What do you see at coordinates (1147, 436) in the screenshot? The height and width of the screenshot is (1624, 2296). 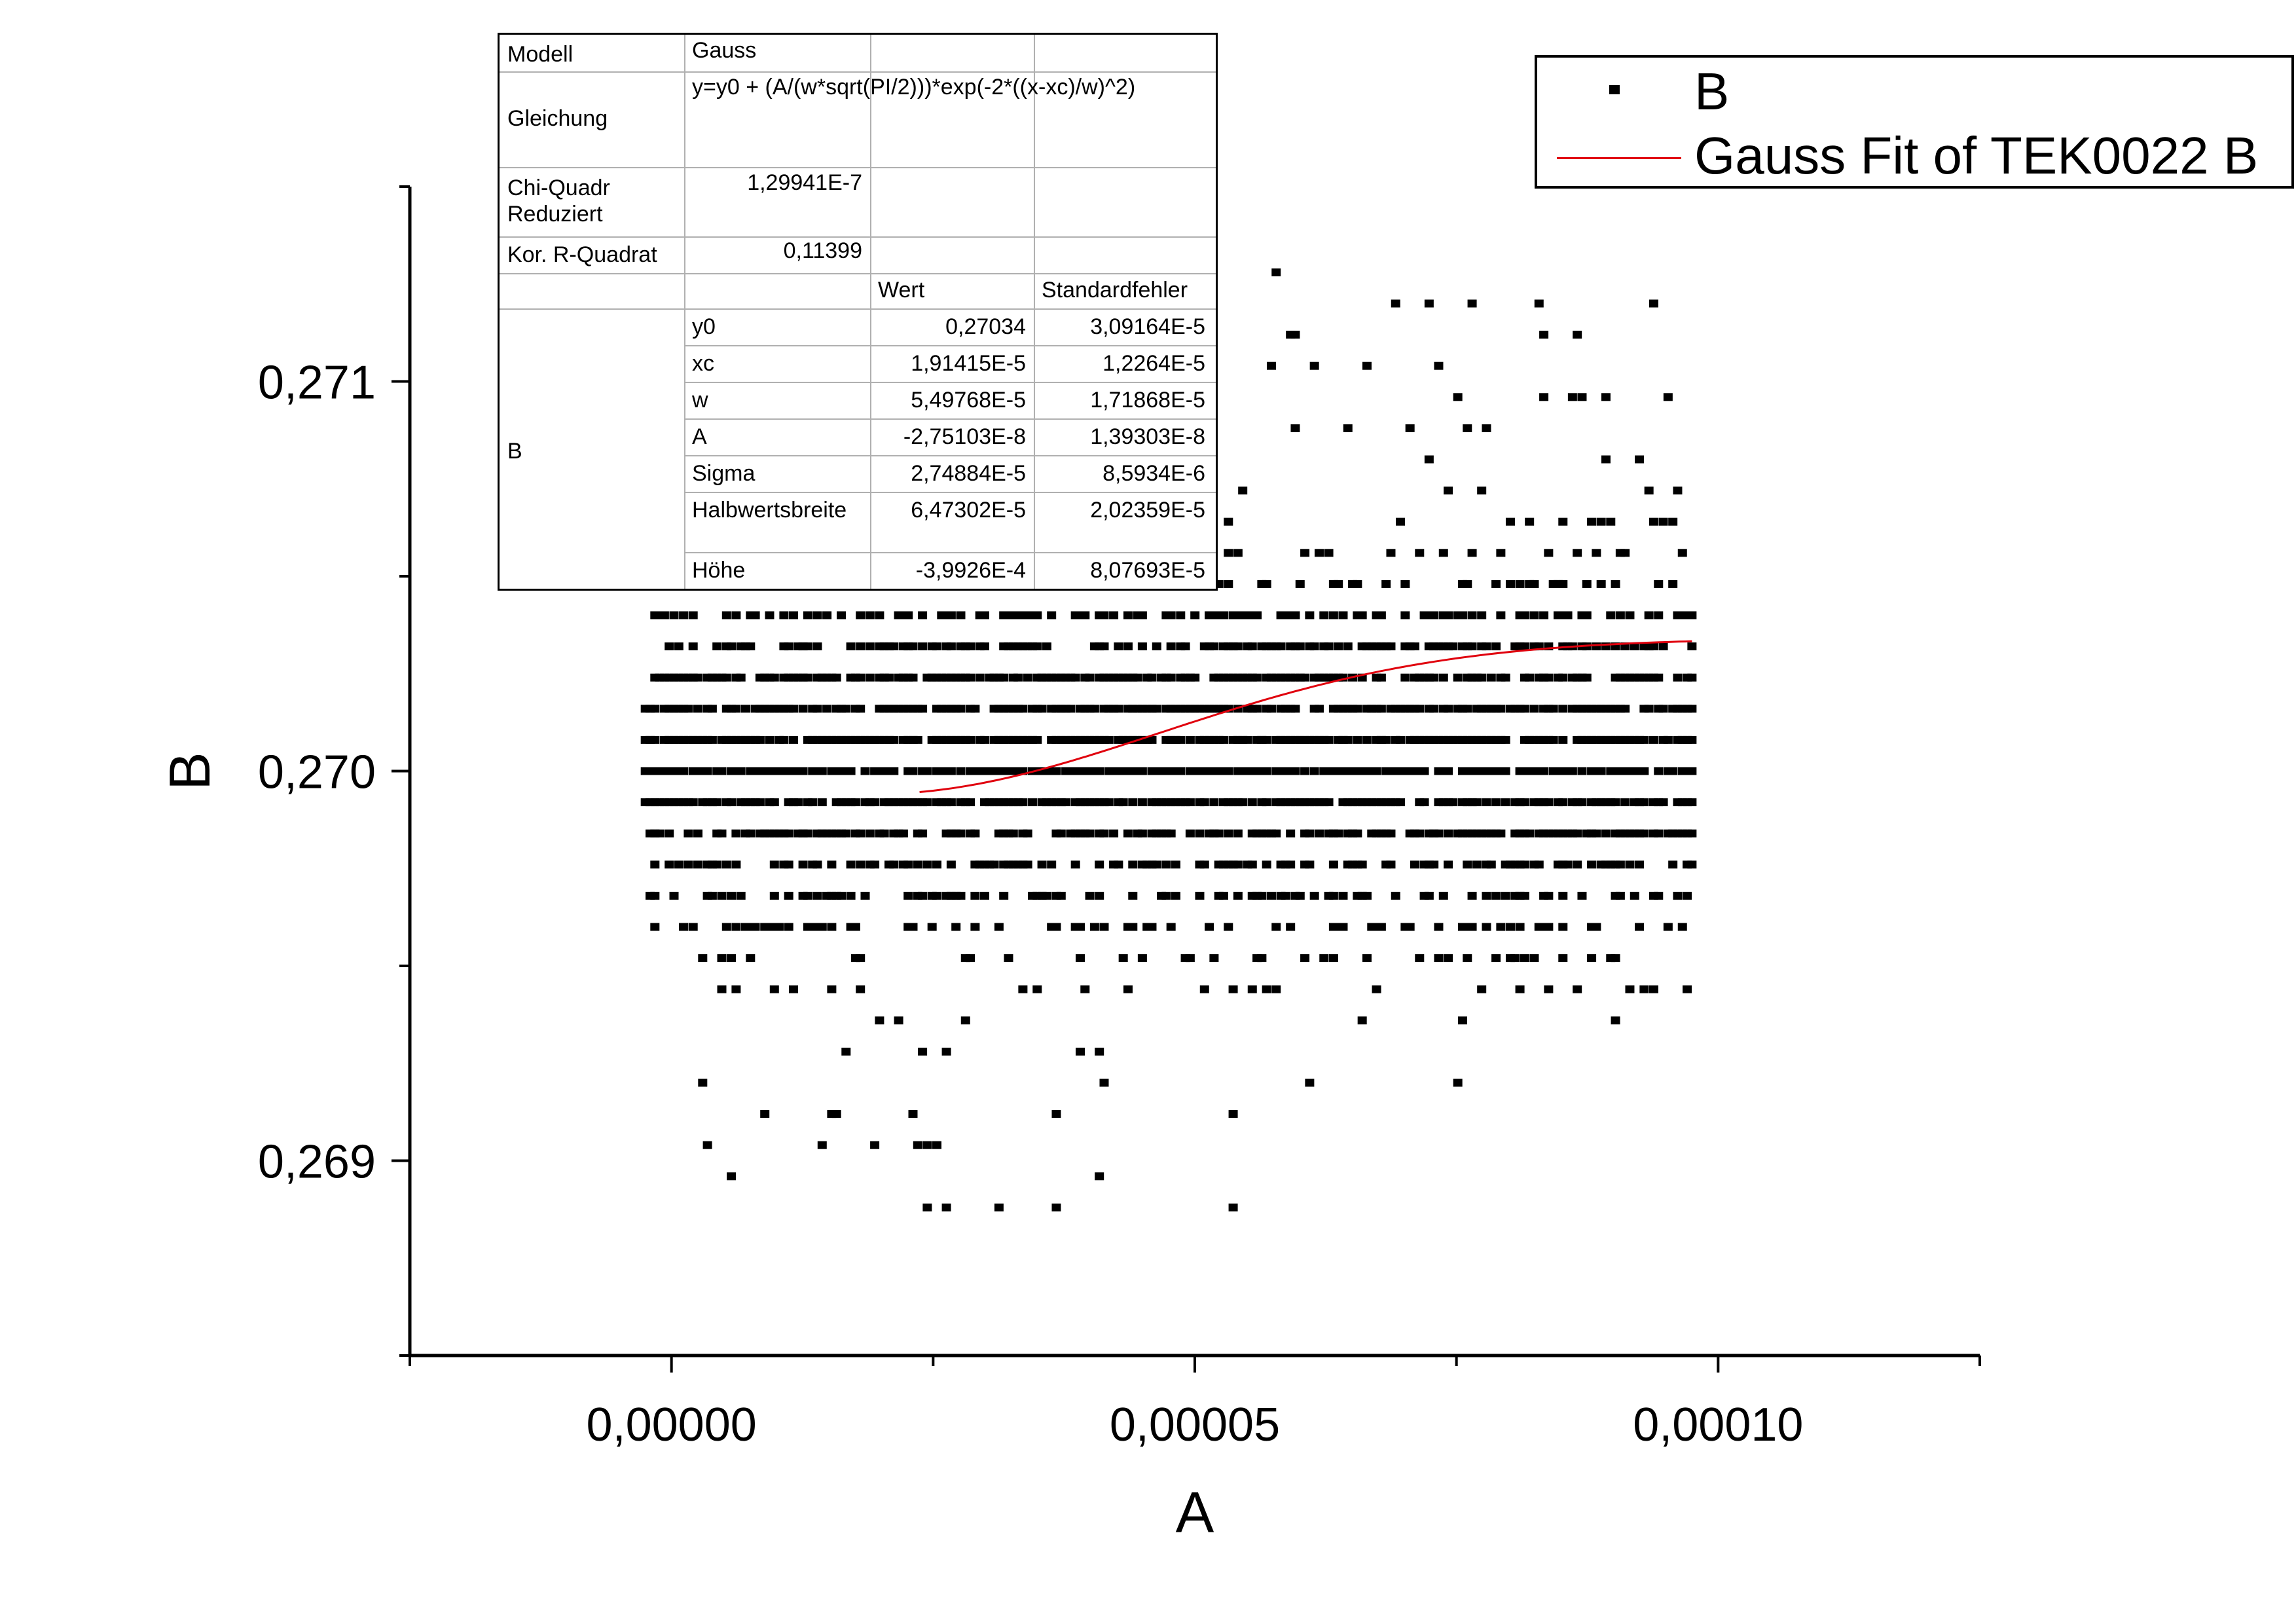 I see `param-std: 1,39303E-8` at bounding box center [1147, 436].